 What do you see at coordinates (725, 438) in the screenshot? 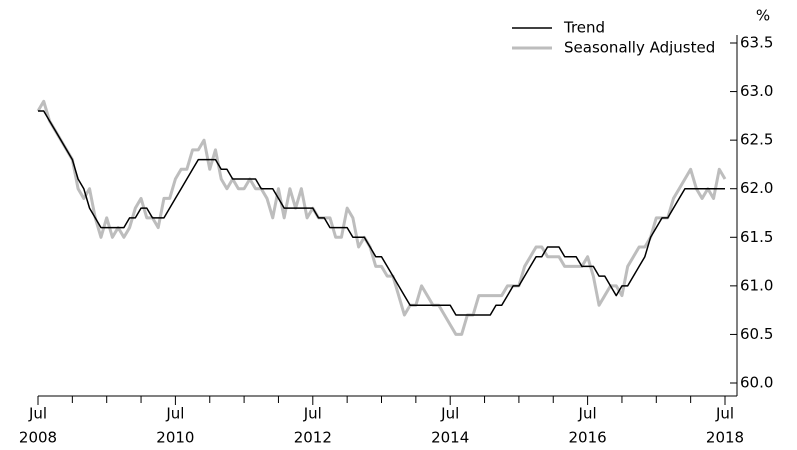
I see `x-tick-label: 2018` at bounding box center [725, 438].